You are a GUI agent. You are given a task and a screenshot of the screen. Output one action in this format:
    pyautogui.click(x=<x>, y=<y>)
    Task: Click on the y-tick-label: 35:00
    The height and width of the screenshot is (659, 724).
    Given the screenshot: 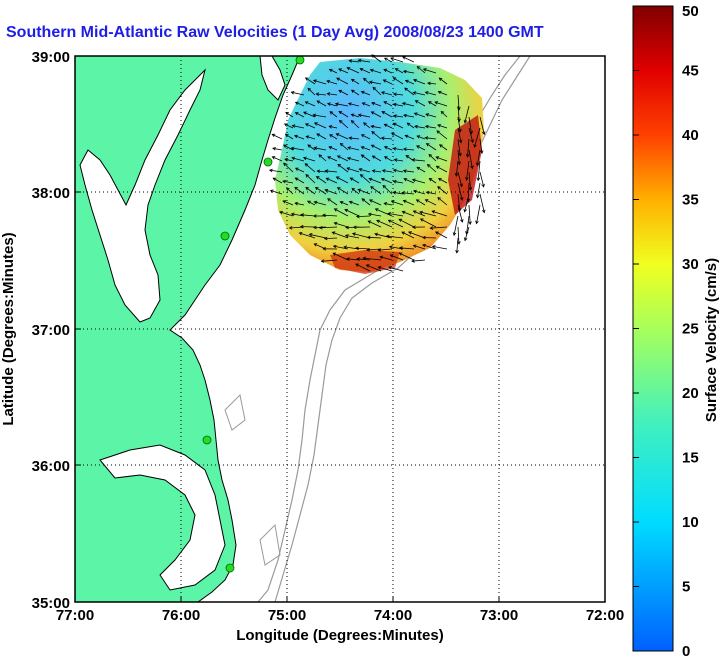 What is the action you would take?
    pyautogui.click(x=51, y=603)
    